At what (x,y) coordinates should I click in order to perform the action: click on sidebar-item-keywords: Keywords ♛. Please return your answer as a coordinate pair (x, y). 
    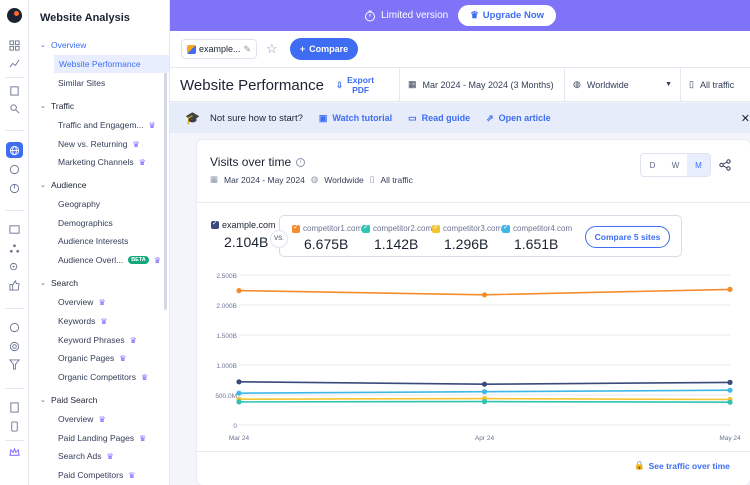
    Looking at the image, I should click on (83, 321).